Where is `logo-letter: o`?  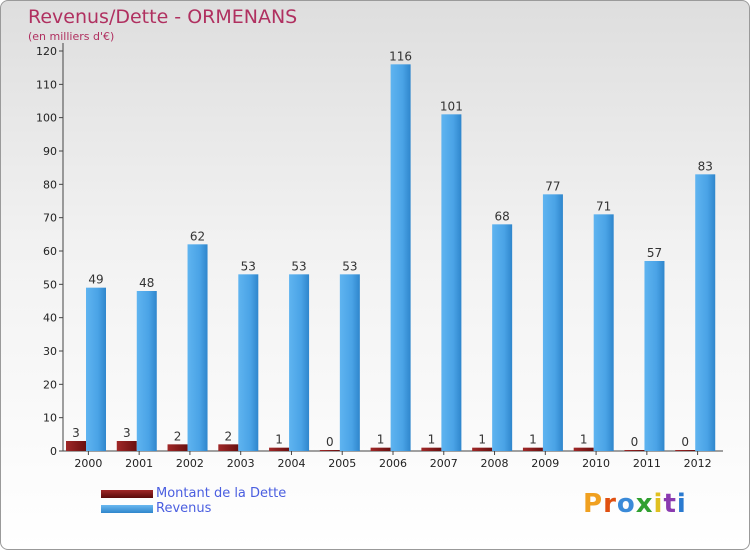 logo-letter: o is located at coordinates (626, 504).